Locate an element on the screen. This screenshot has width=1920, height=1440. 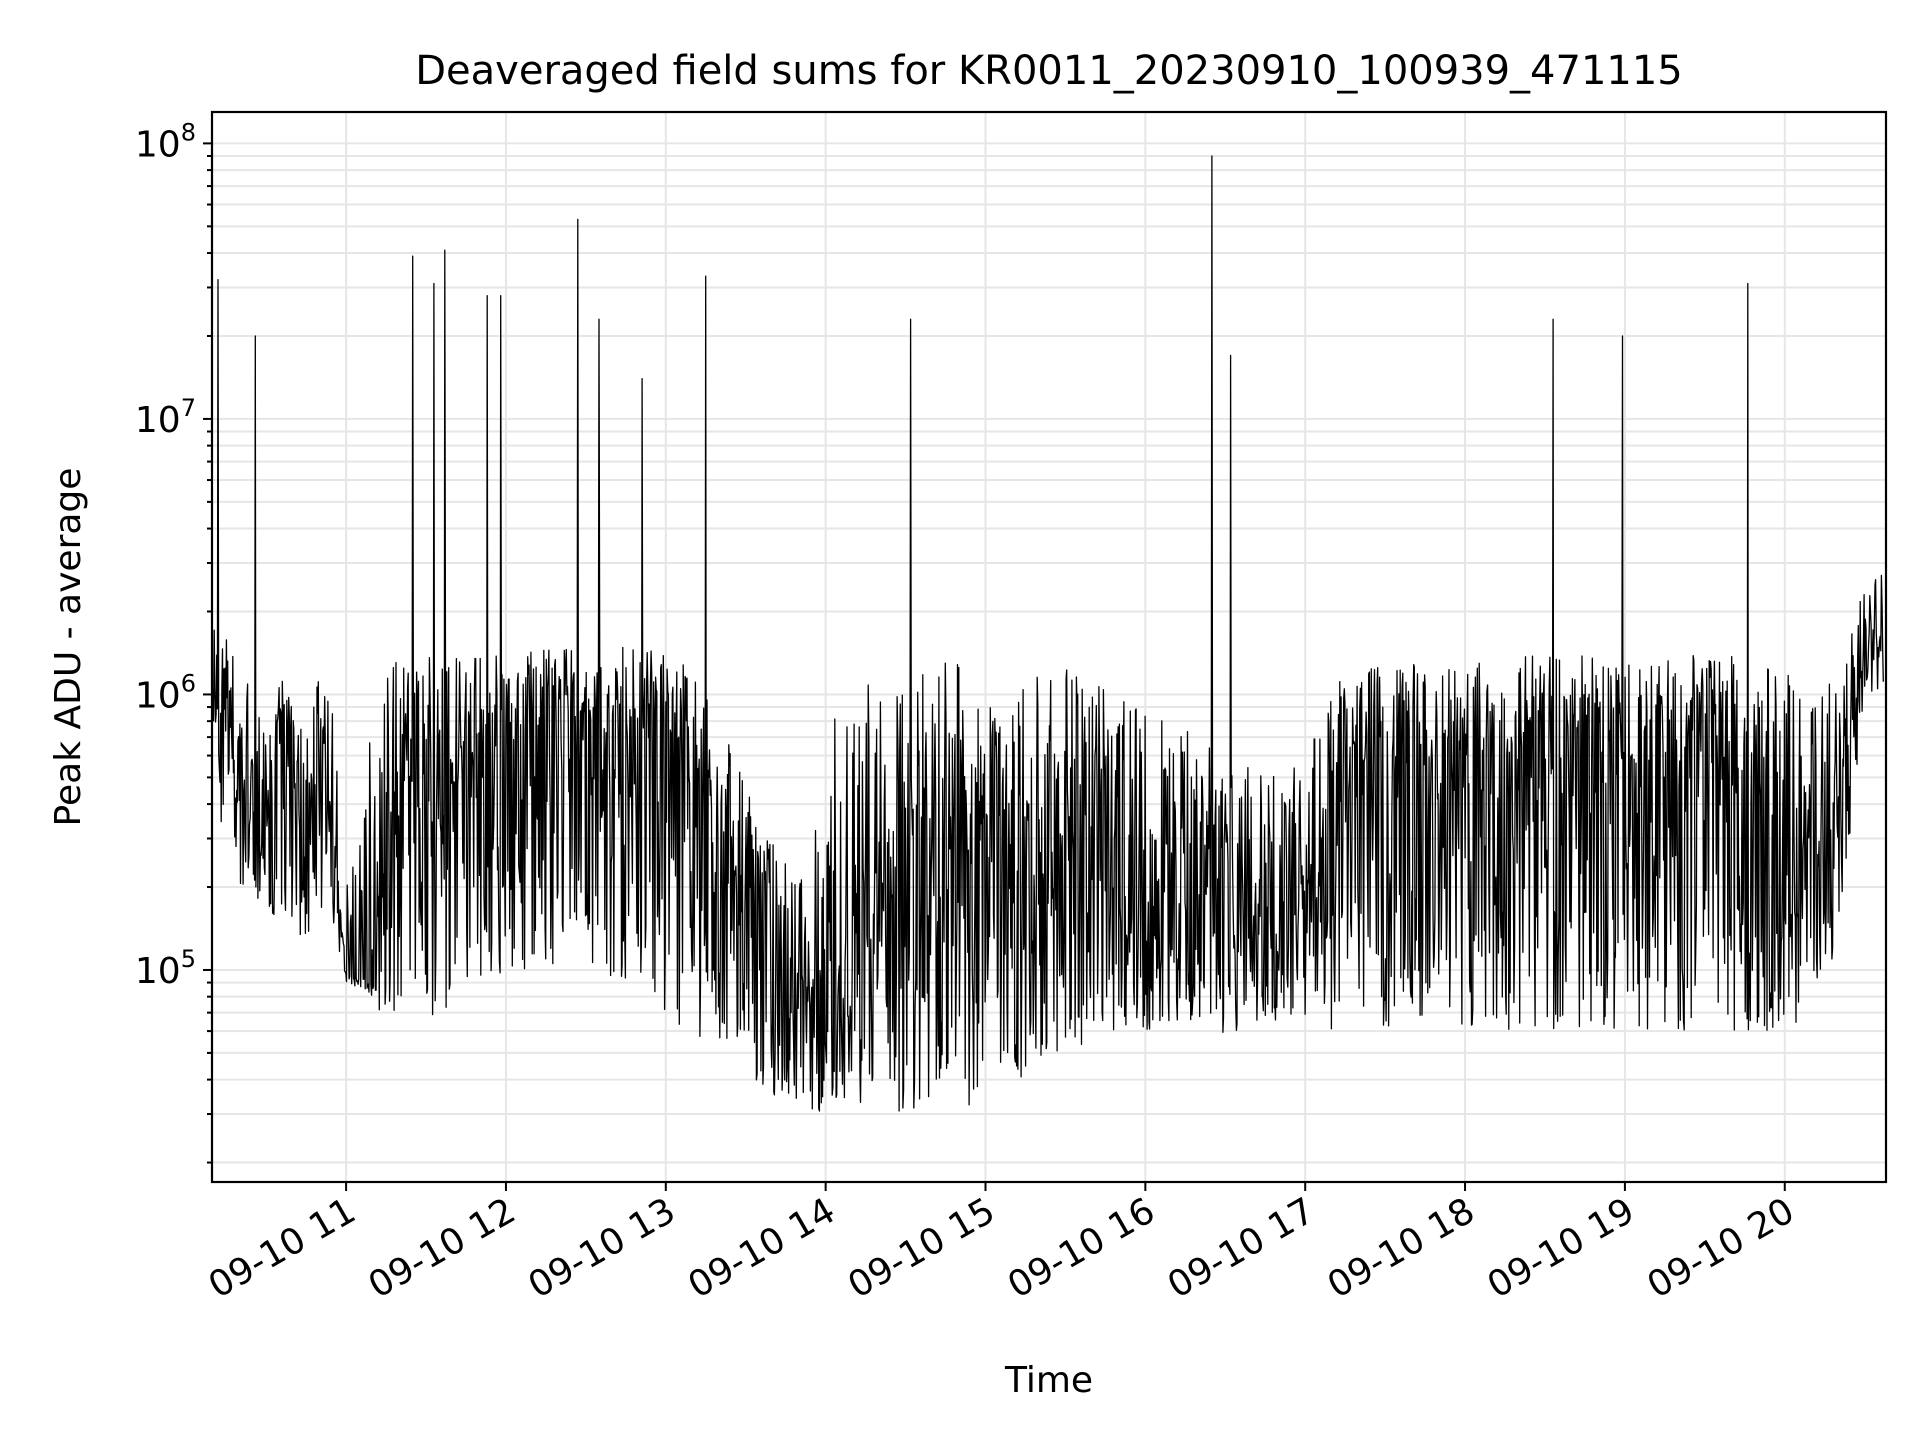
x-axis-label: Time is located at coordinates (1048, 1380).